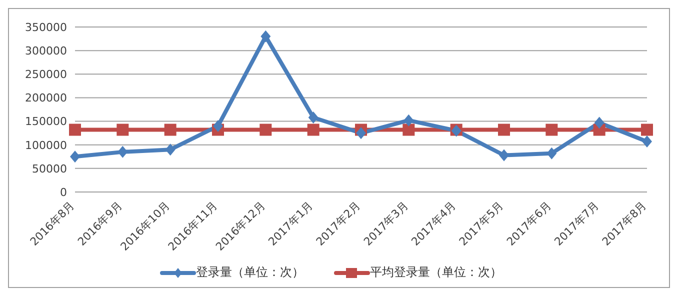  What do you see at coordinates (46, 98) in the screenshot?
I see `y-tick-label: 200000` at bounding box center [46, 98].